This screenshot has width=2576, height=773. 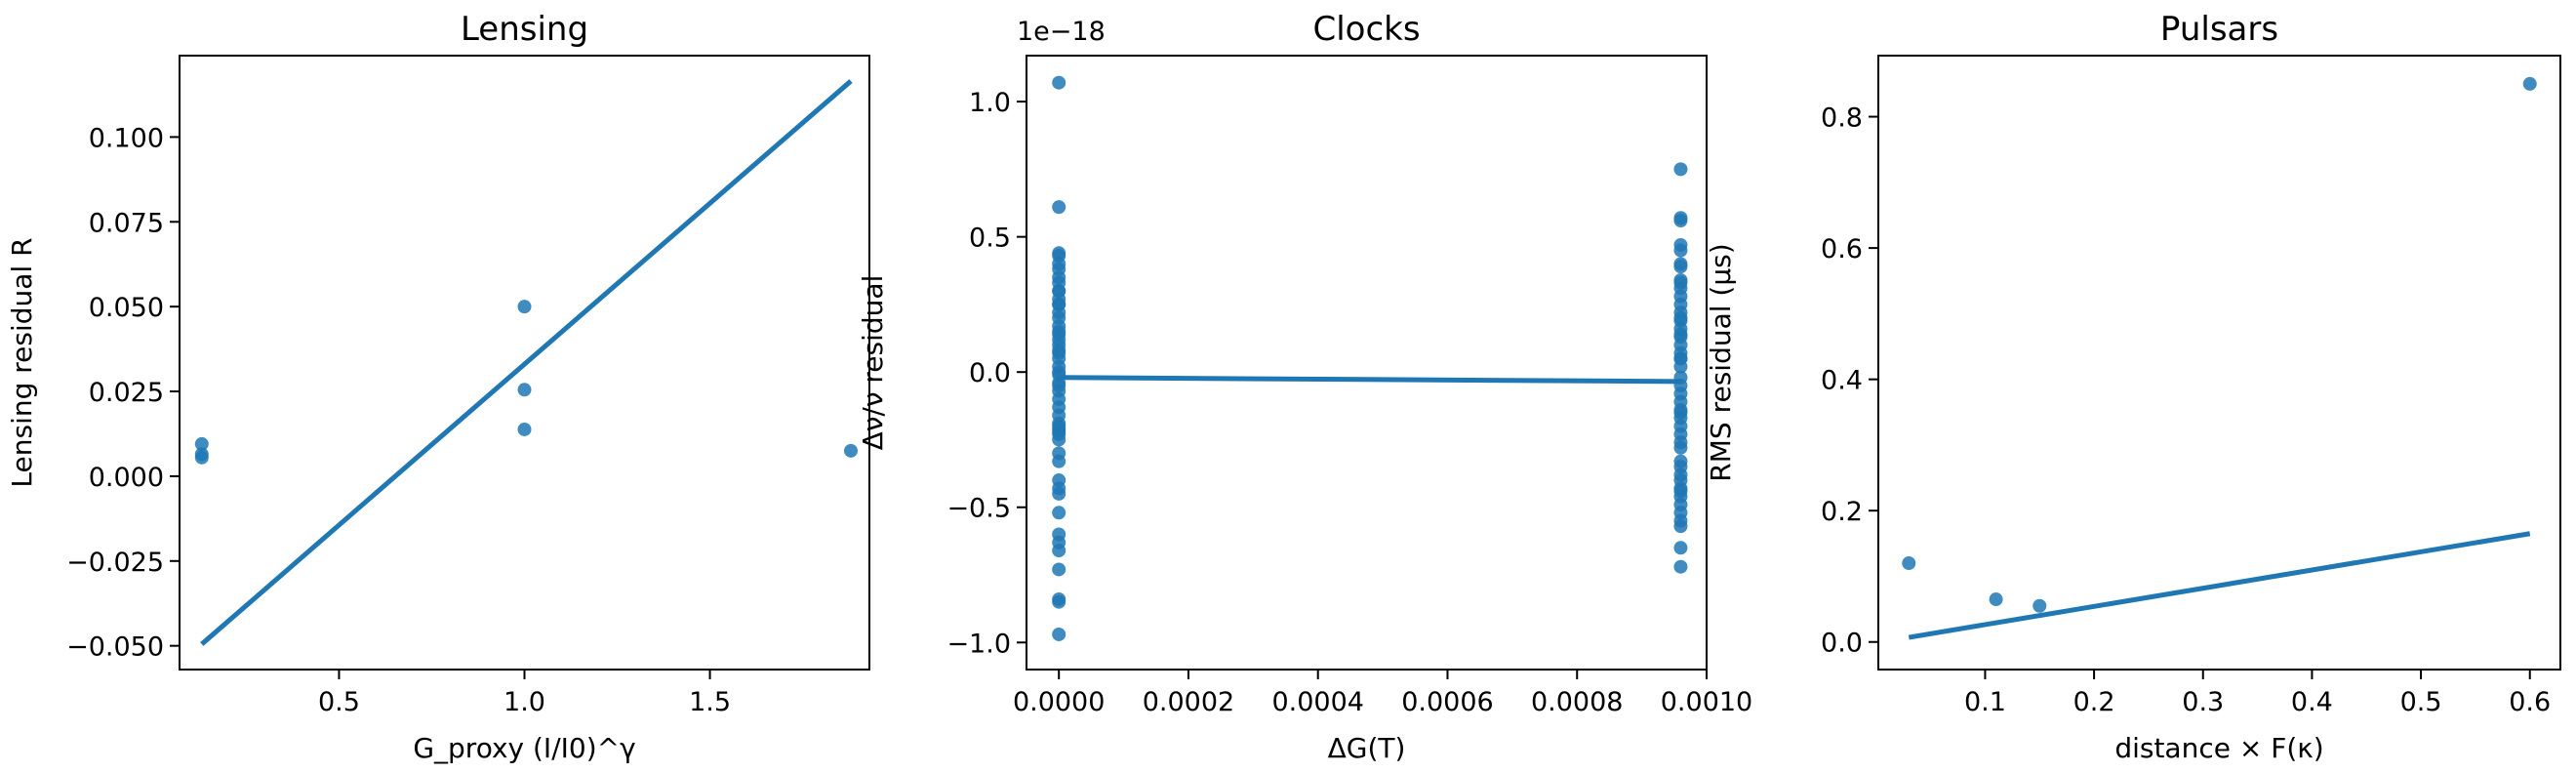 What do you see at coordinates (978, 509) in the screenshot?
I see `clocks-ytick-label: −0.5` at bounding box center [978, 509].